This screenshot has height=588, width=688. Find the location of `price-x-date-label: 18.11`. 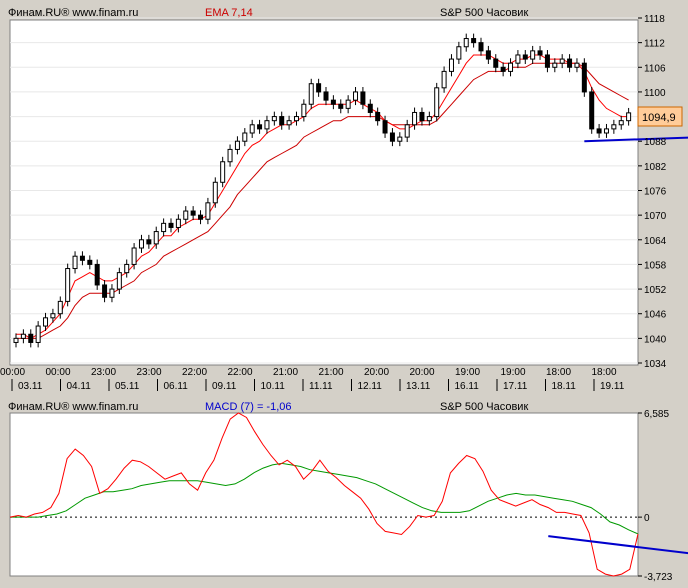

price-x-date-label: 18.11 is located at coordinates (564, 386).